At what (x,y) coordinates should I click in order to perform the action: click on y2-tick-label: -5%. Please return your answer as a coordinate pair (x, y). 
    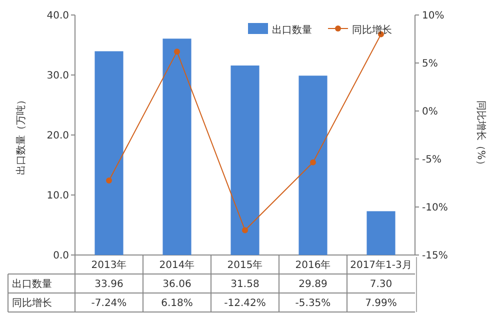
    Looking at the image, I should click on (432, 160).